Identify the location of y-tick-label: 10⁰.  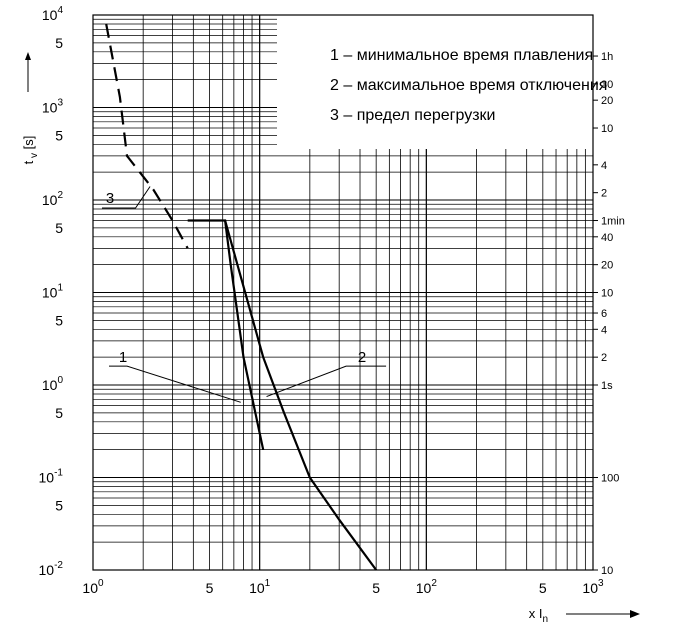
(53, 384).